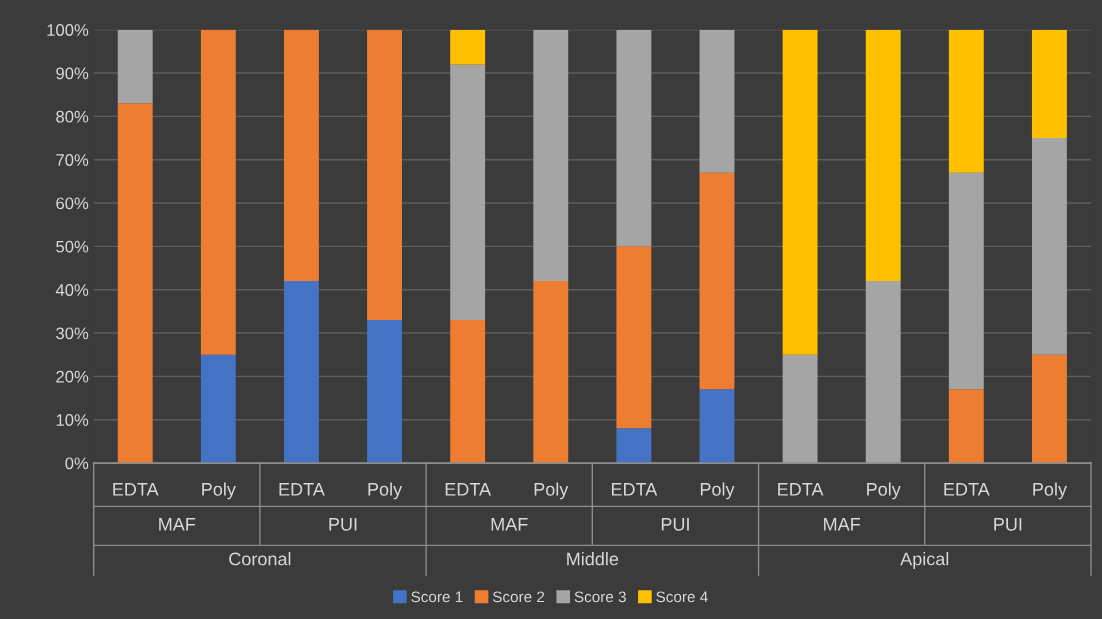  I want to click on legend-label: Score 2, so click(518, 597).